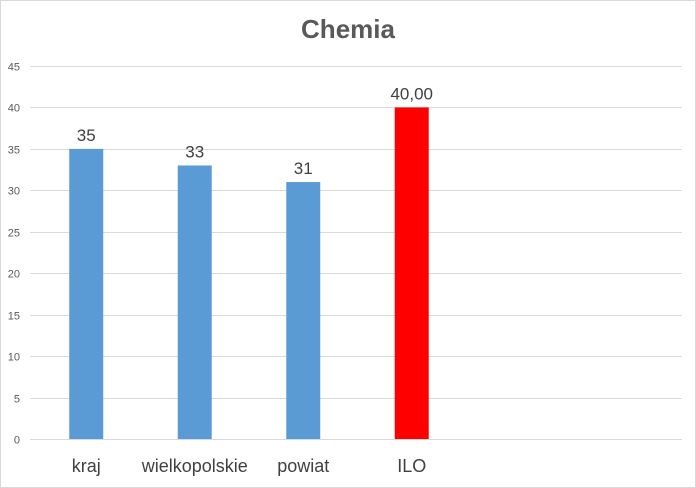  Describe the element at coordinates (86, 293) in the screenshot. I see `bar-kraj` at that location.